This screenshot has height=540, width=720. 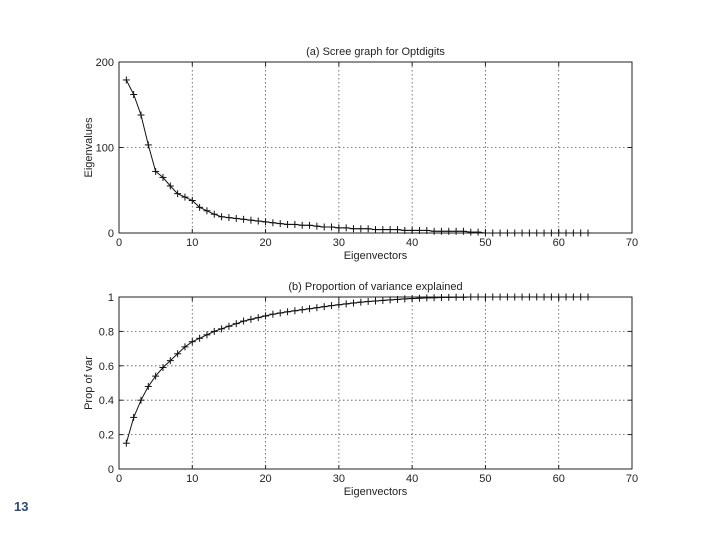 What do you see at coordinates (106, 436) in the screenshot?
I see `y-tick-label: 0.2` at bounding box center [106, 436].